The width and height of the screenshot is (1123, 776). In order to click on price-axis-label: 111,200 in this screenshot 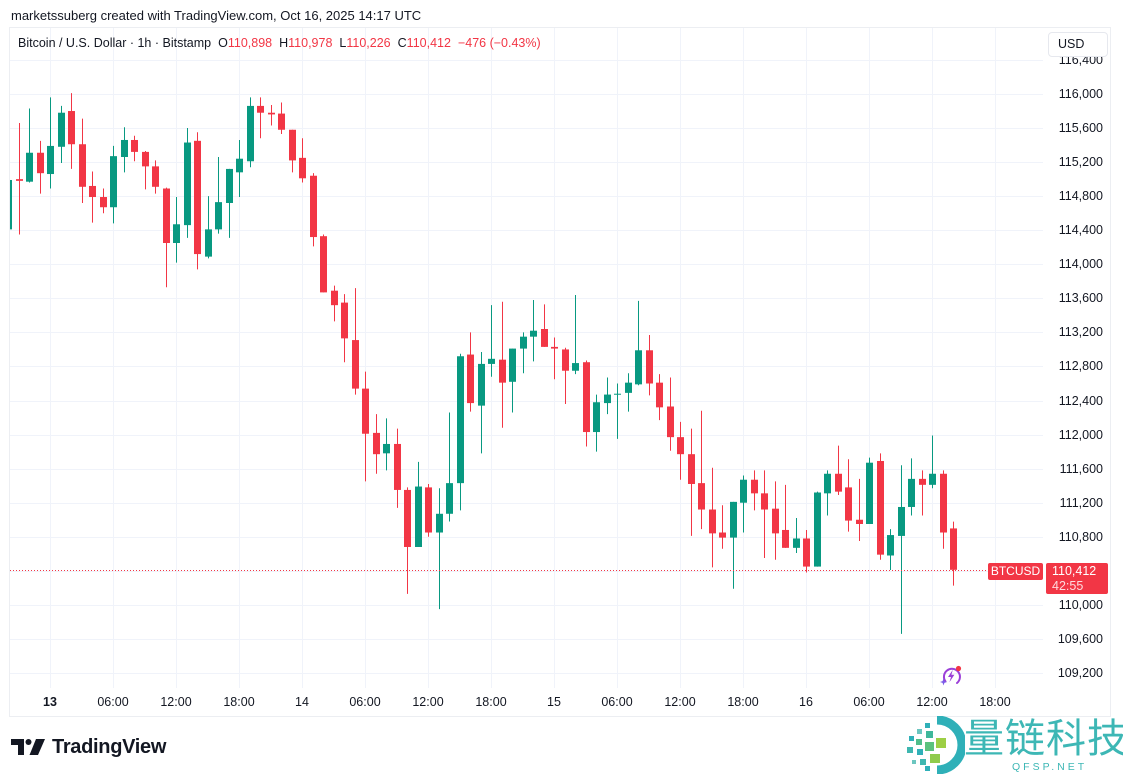, I will do `click(1081, 502)`.